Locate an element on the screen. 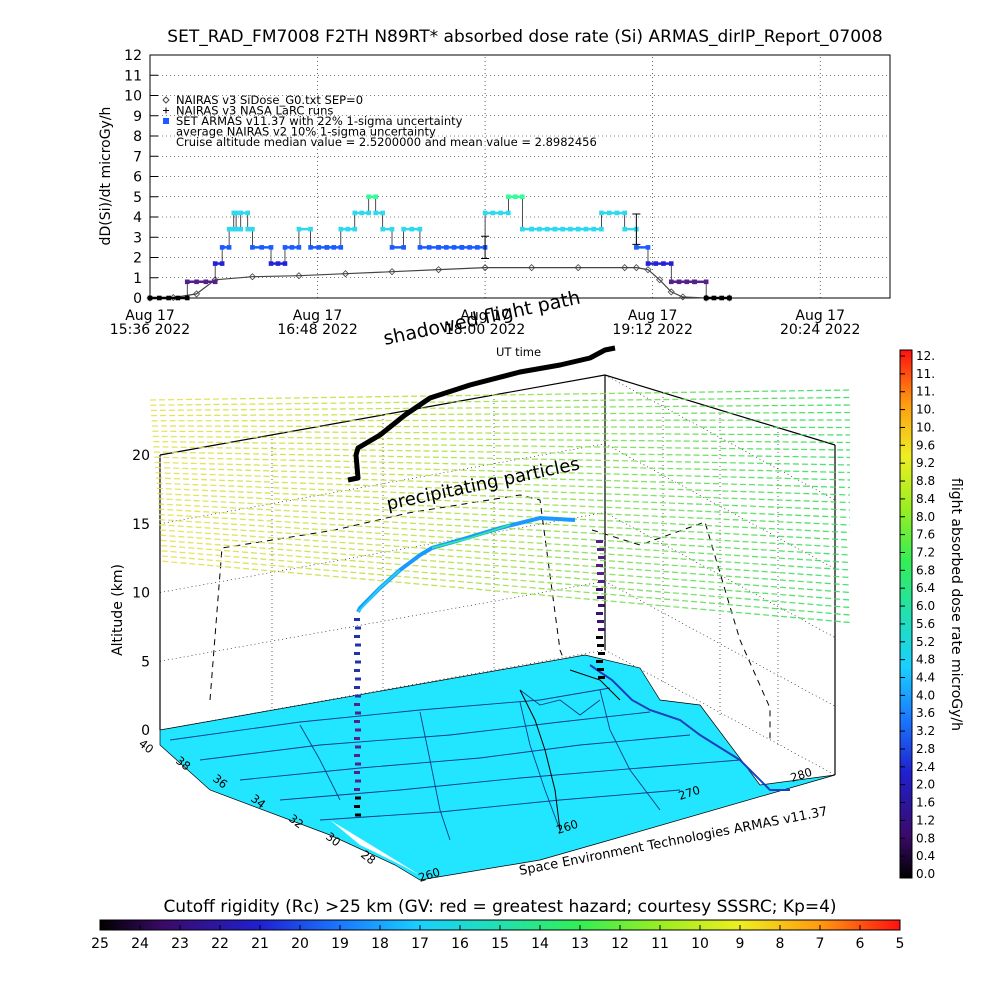 This screenshot has height=1000, width=1000. z-tick-label: 20 is located at coordinates (141, 456).